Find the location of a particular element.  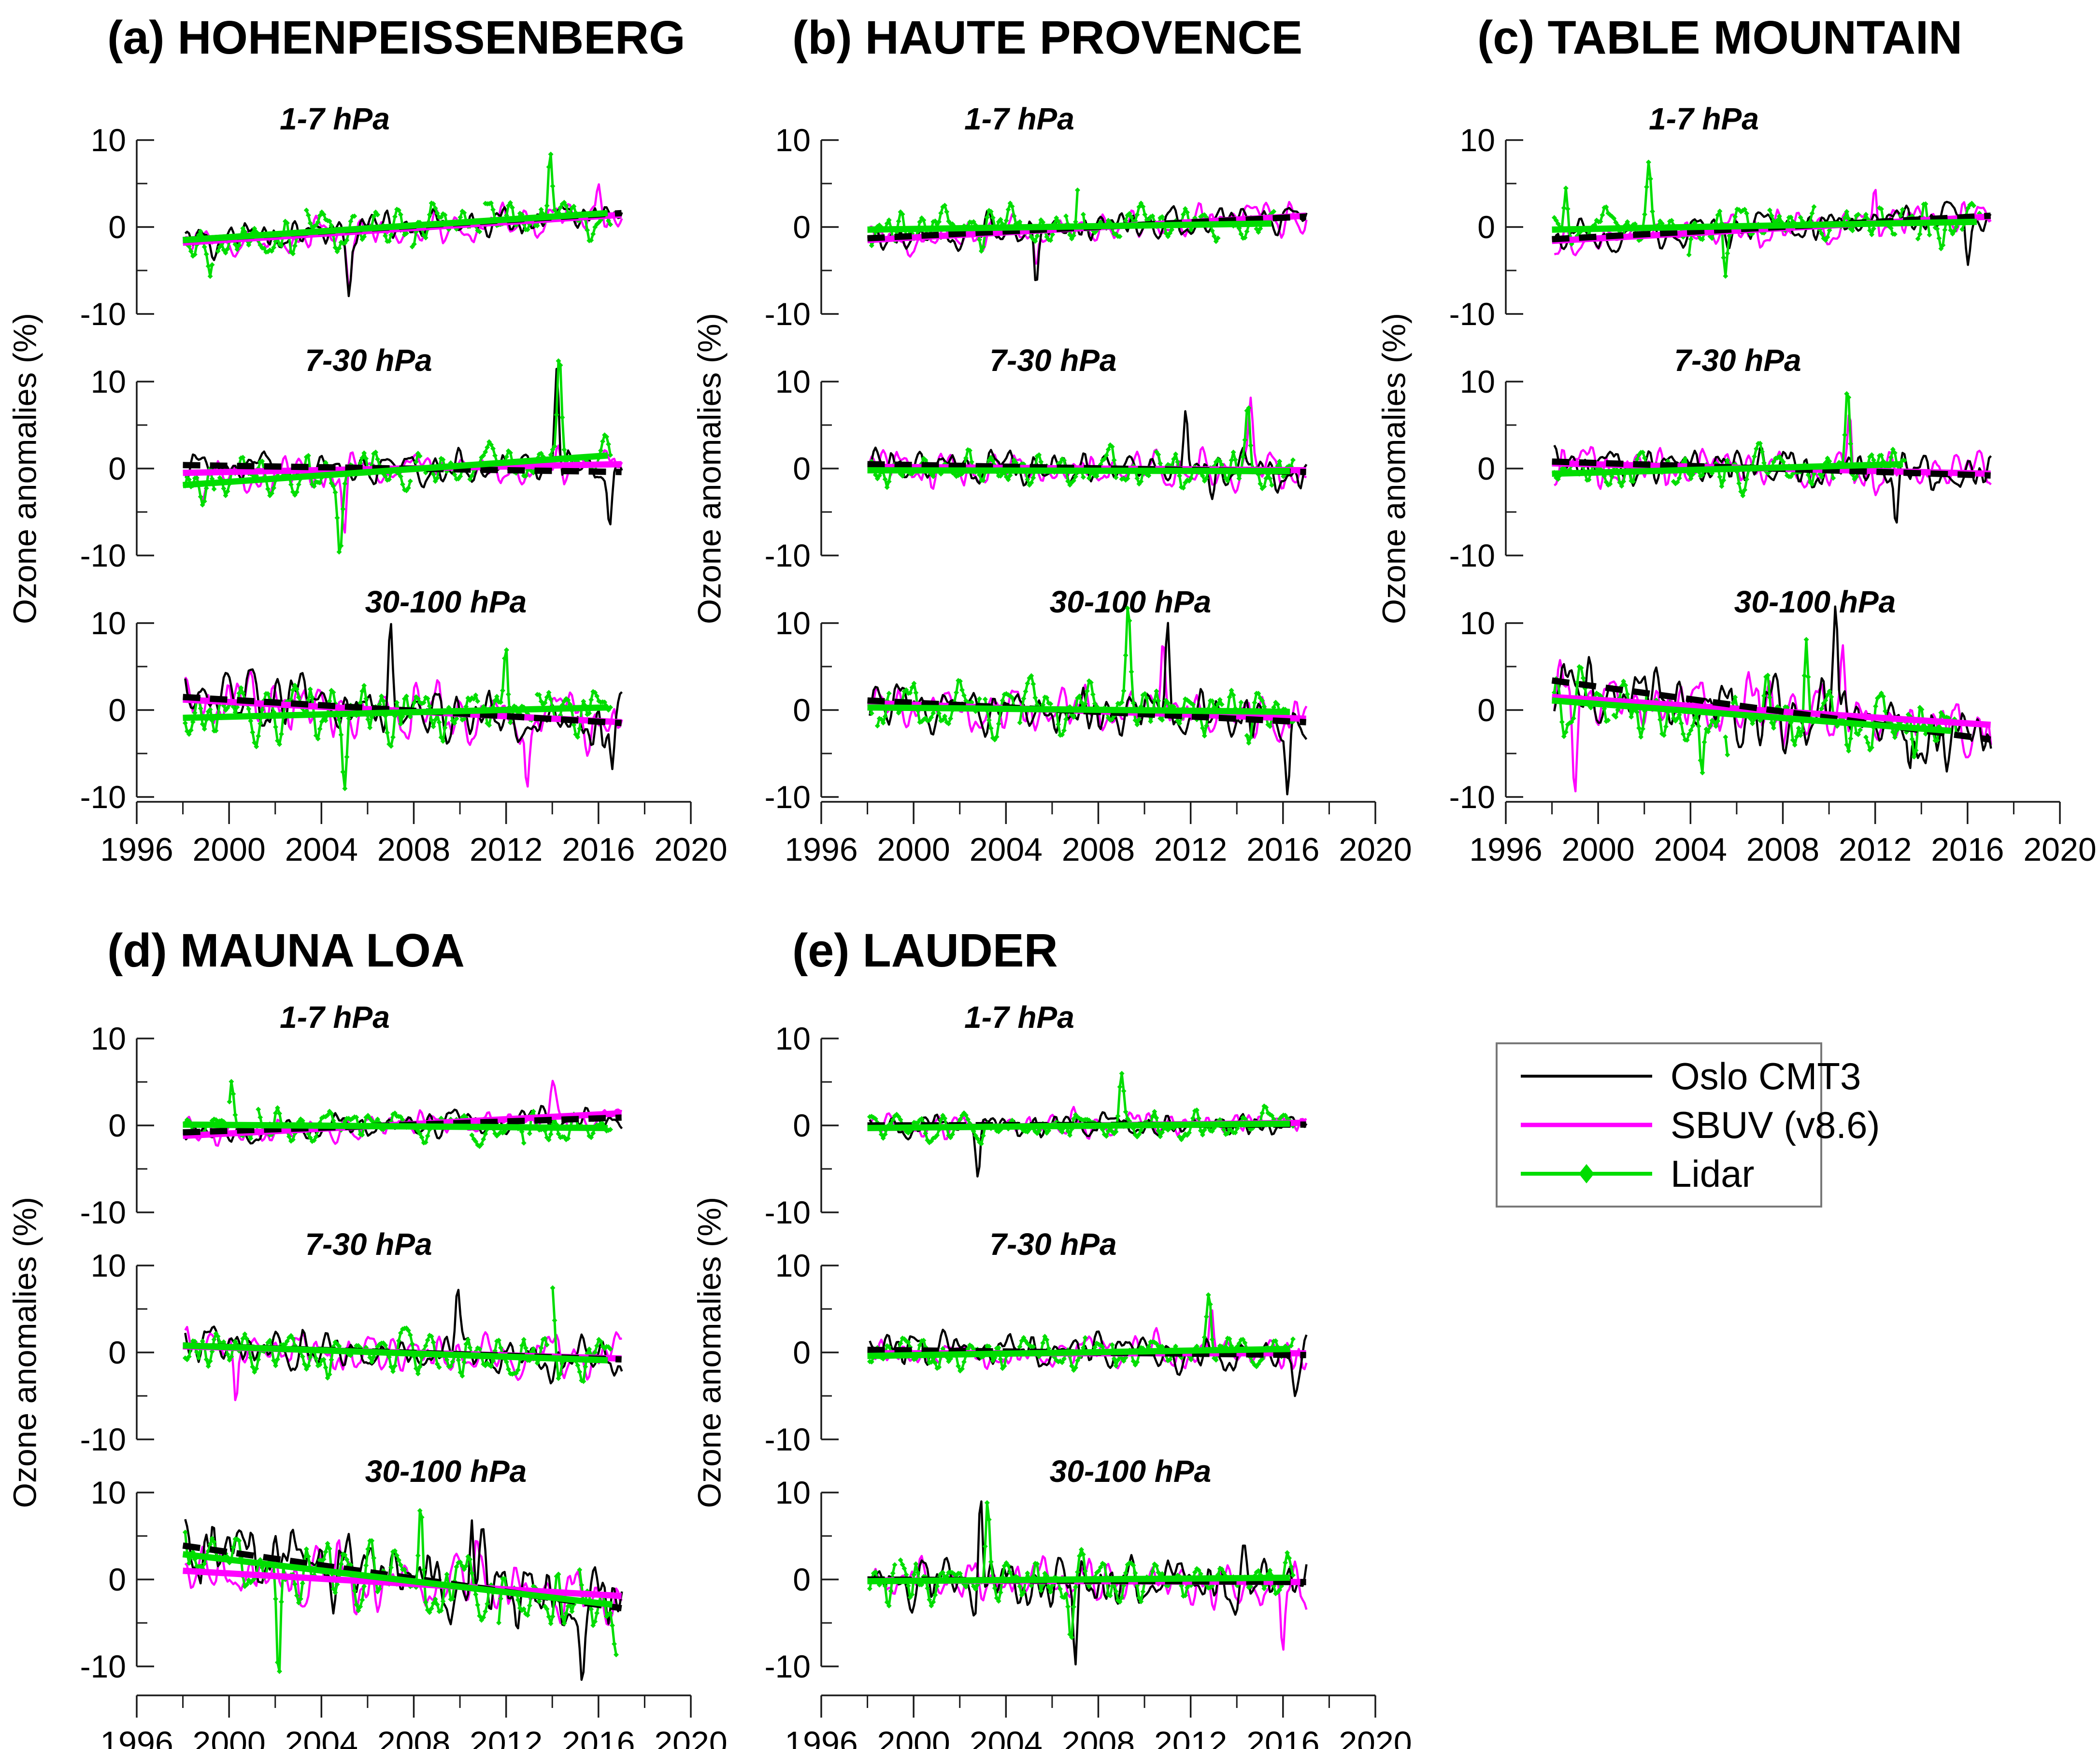

subplot-c-1-7-hpa: 10 0 -10 1-7 hPa is located at coordinates (1720, 216).